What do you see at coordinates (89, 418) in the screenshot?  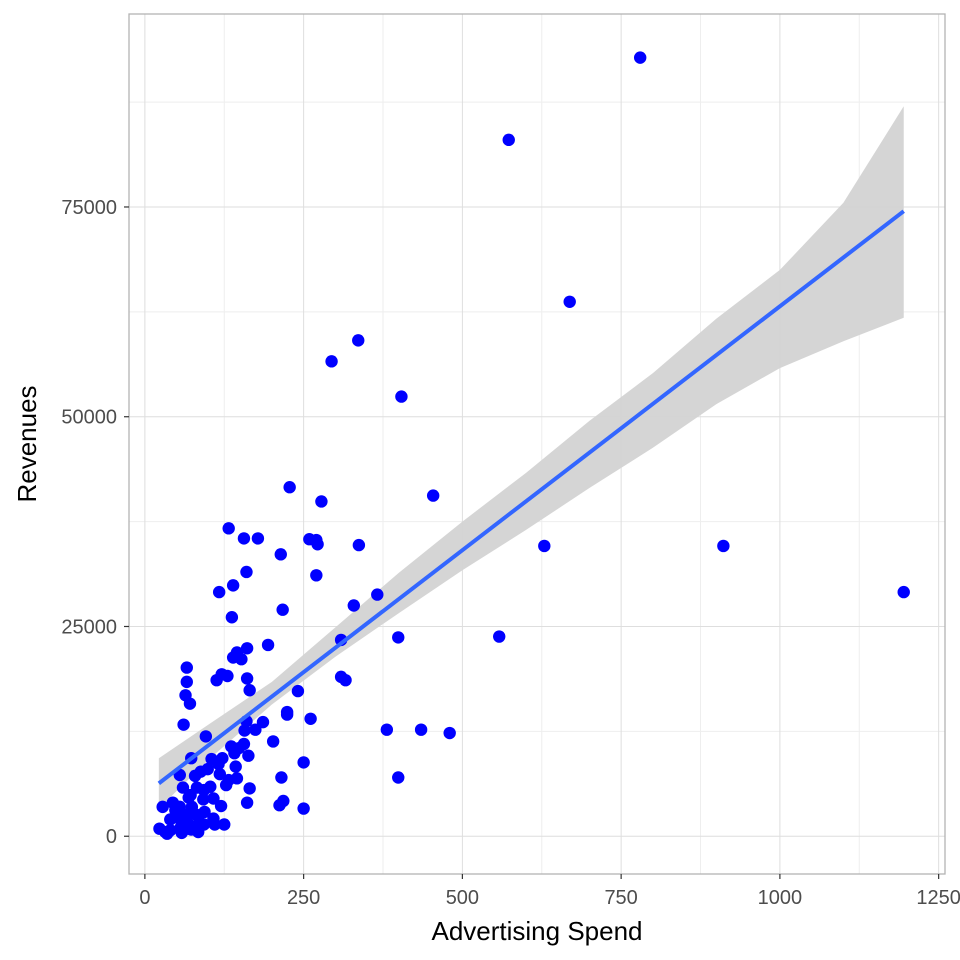 I see `y-tick-label: 50000` at bounding box center [89, 418].